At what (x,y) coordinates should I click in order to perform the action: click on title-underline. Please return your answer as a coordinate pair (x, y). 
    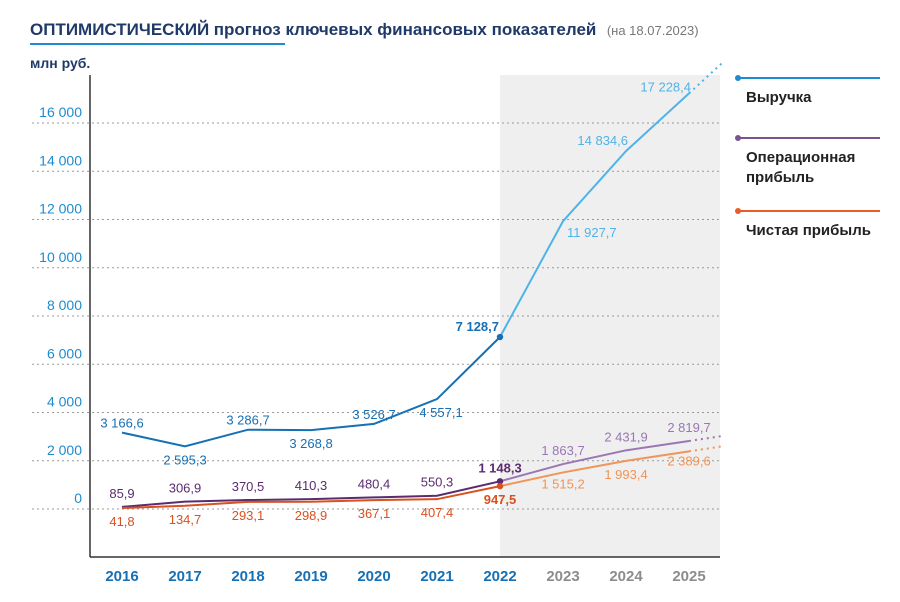
    Looking at the image, I should click on (157, 44).